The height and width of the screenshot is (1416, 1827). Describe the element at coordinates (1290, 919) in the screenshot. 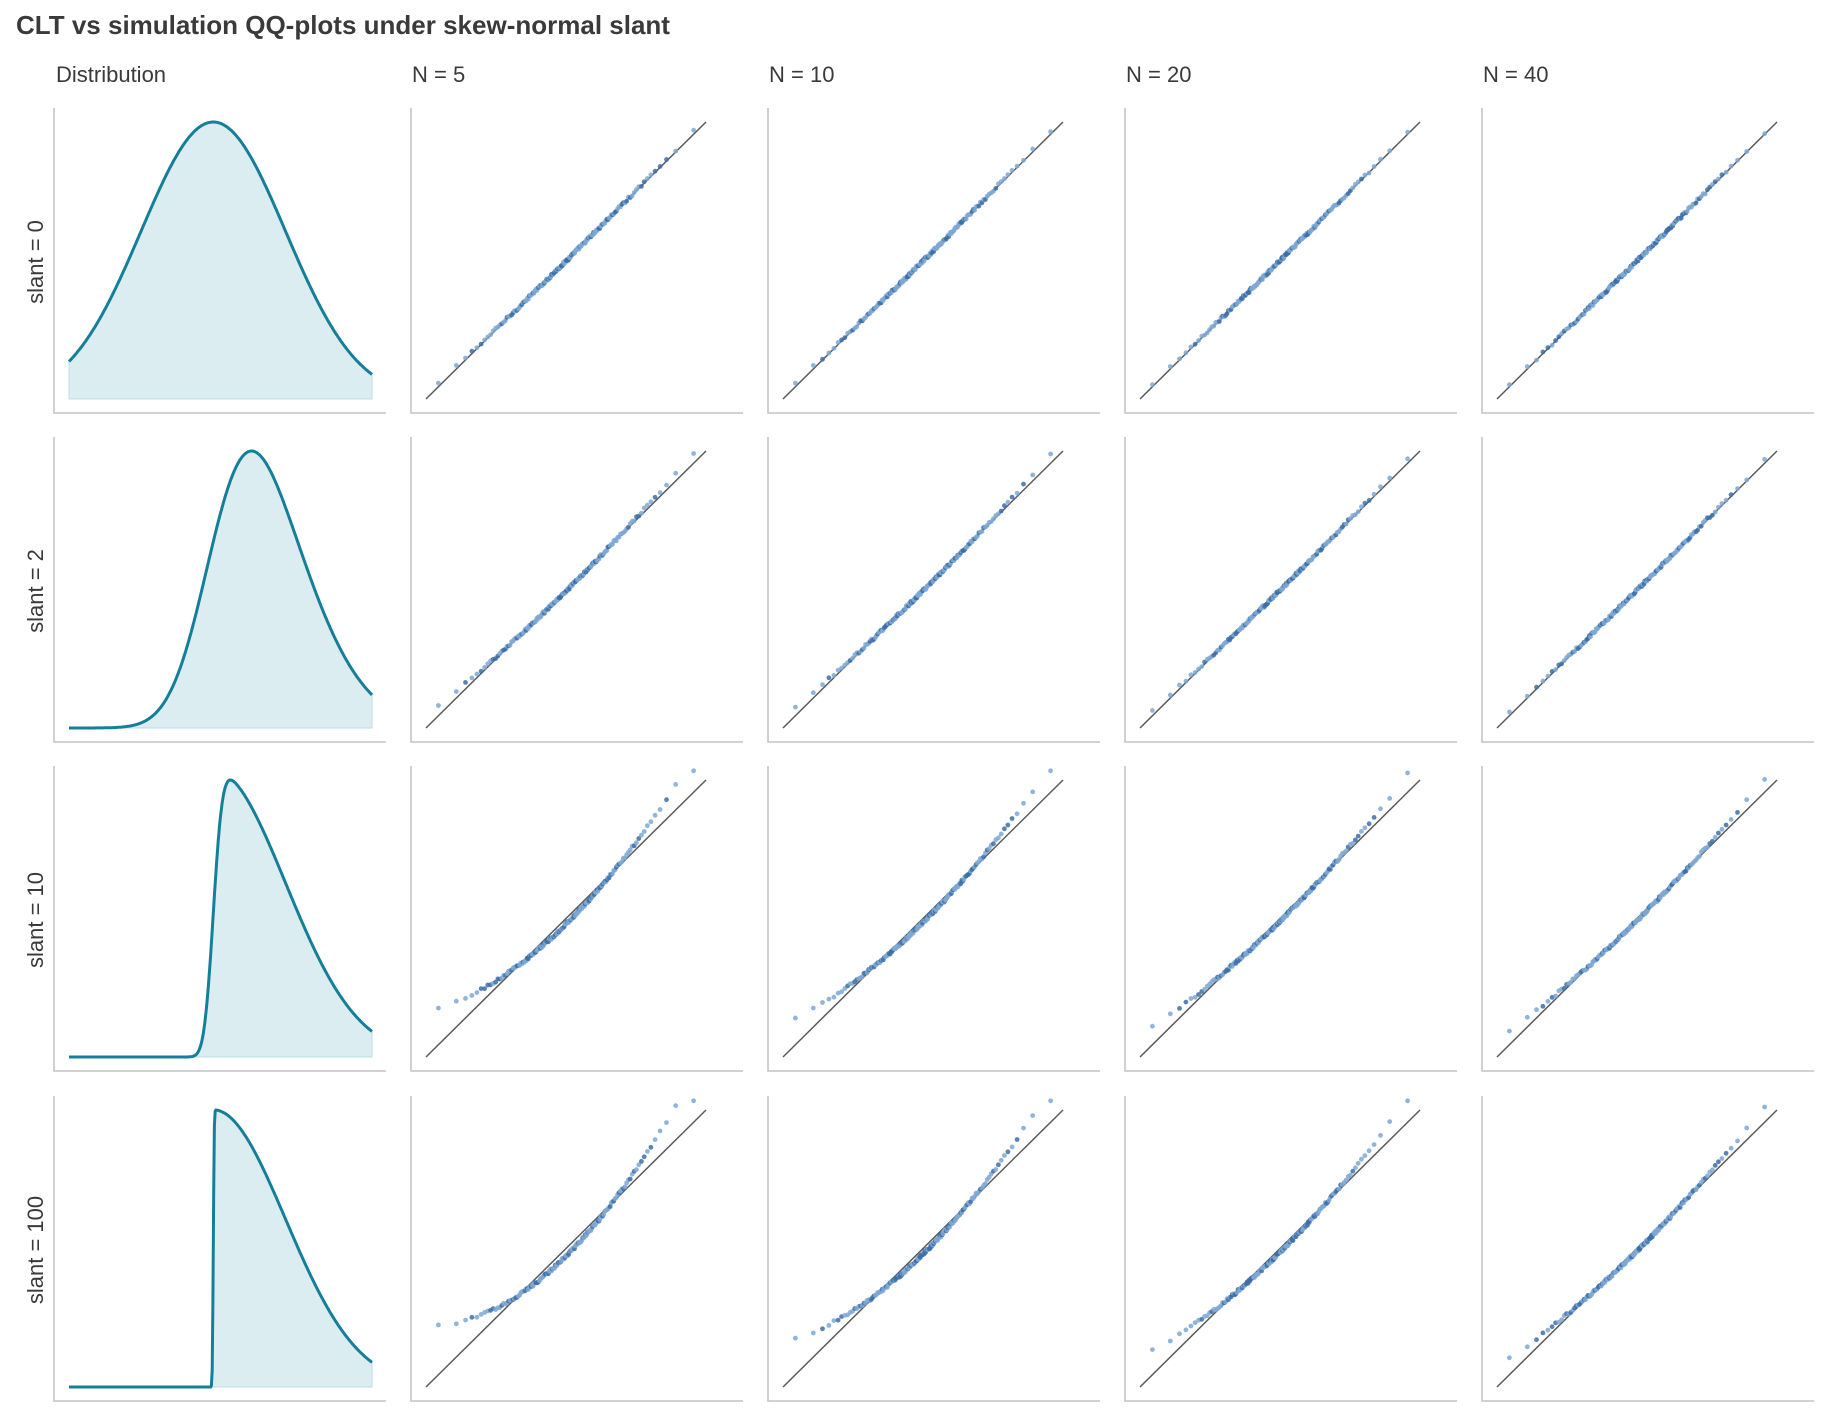

I see `axes-r2-c3` at that location.